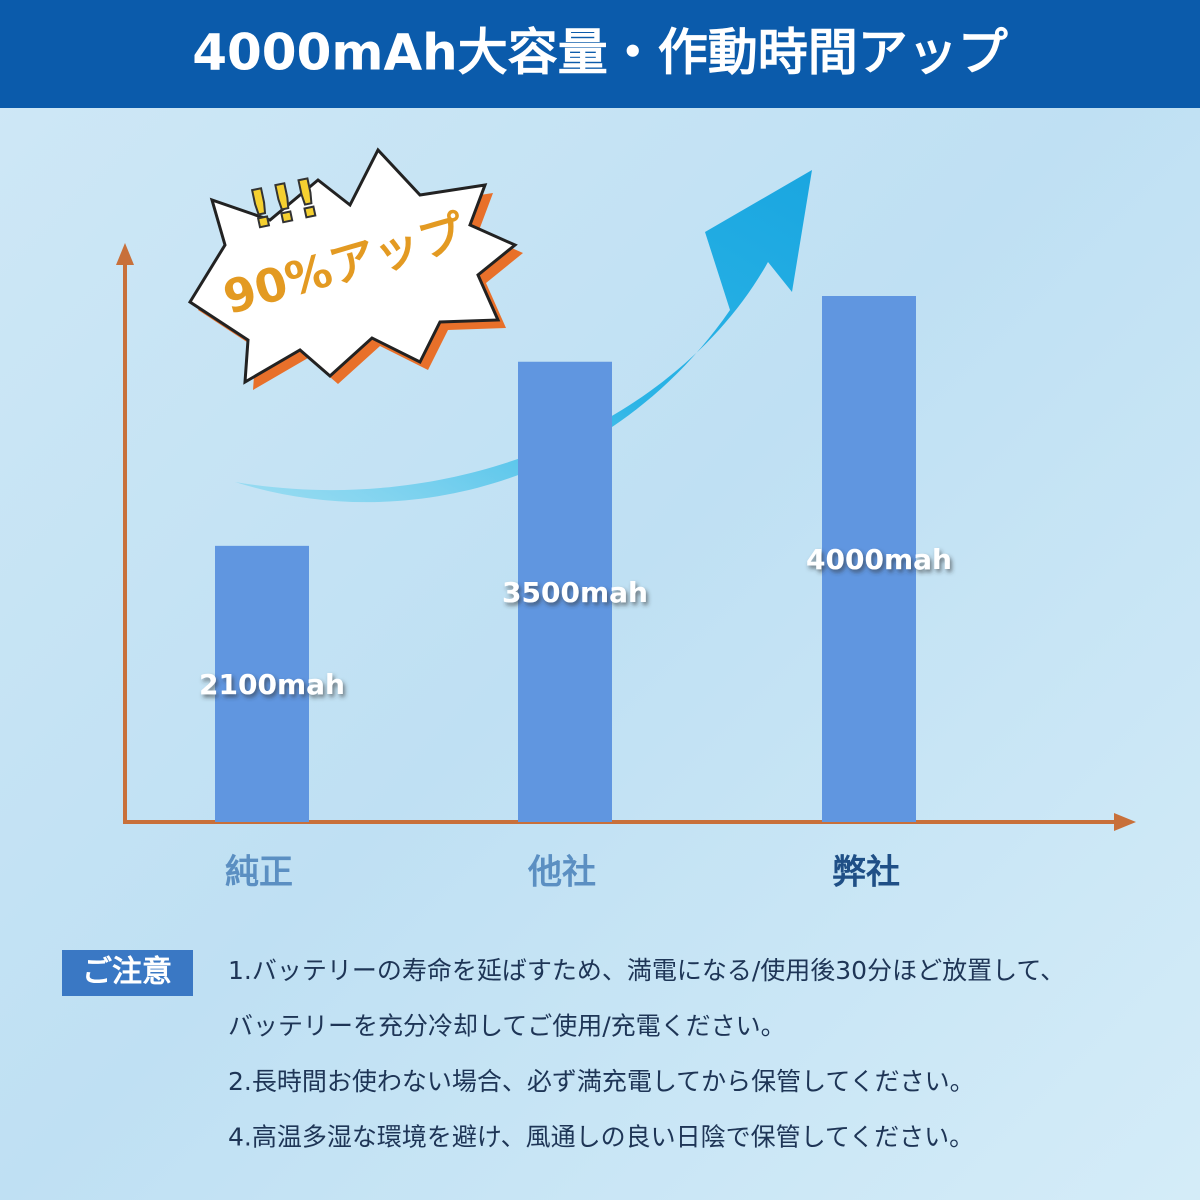  Describe the element at coordinates (1125, 822) in the screenshot. I see `x-axis-arrow` at that location.